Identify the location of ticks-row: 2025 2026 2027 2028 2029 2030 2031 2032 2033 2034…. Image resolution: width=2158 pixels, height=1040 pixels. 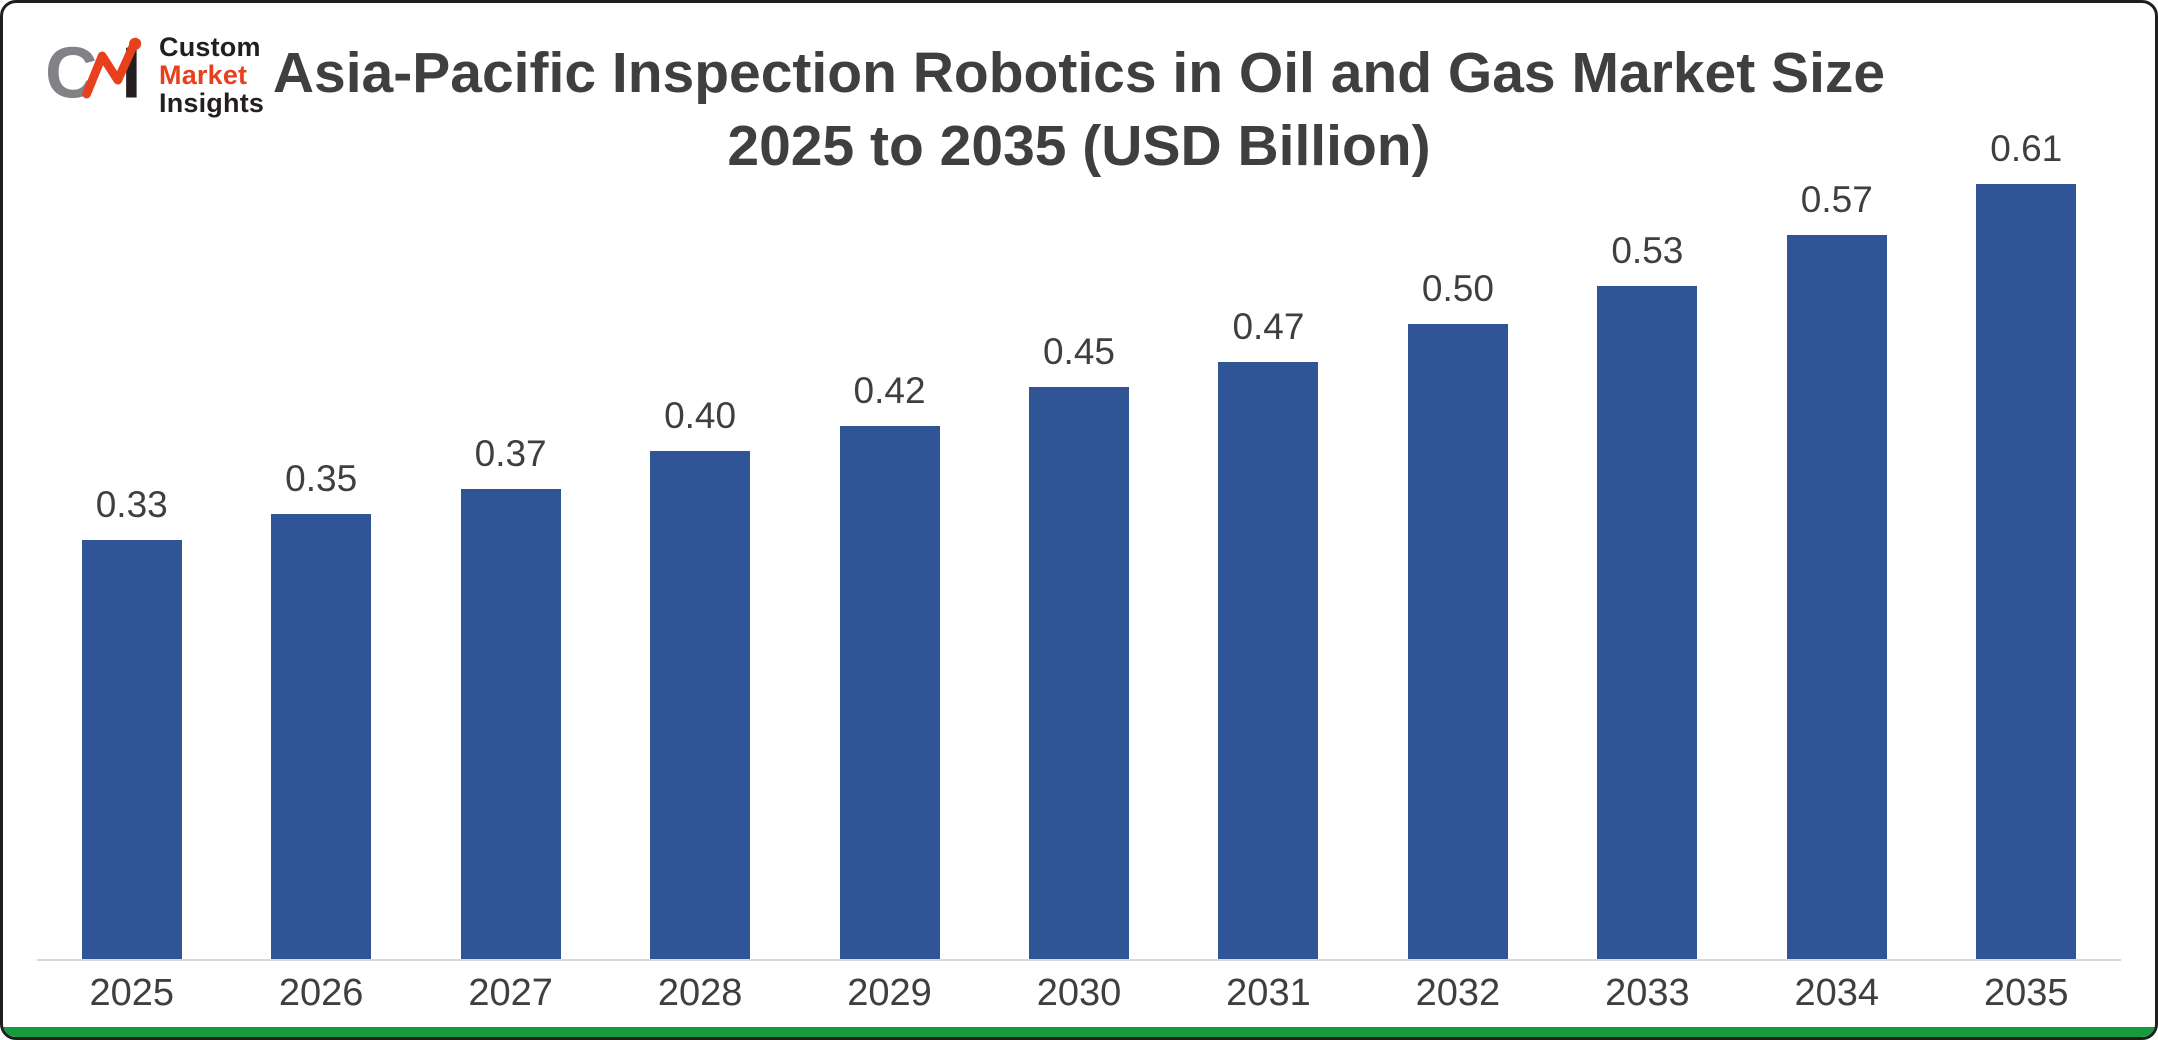
(1079, 993).